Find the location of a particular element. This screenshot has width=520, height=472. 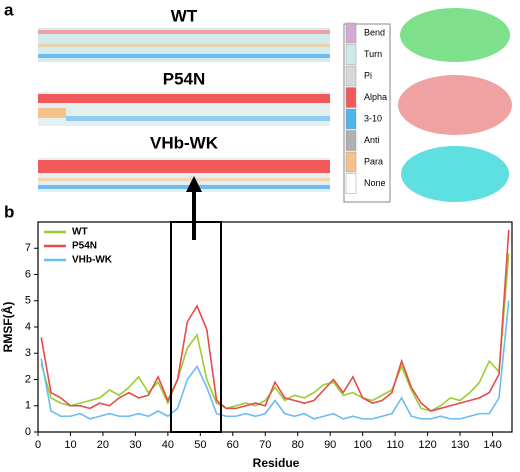

heatmap-title: P54N is located at coordinates (184, 78).